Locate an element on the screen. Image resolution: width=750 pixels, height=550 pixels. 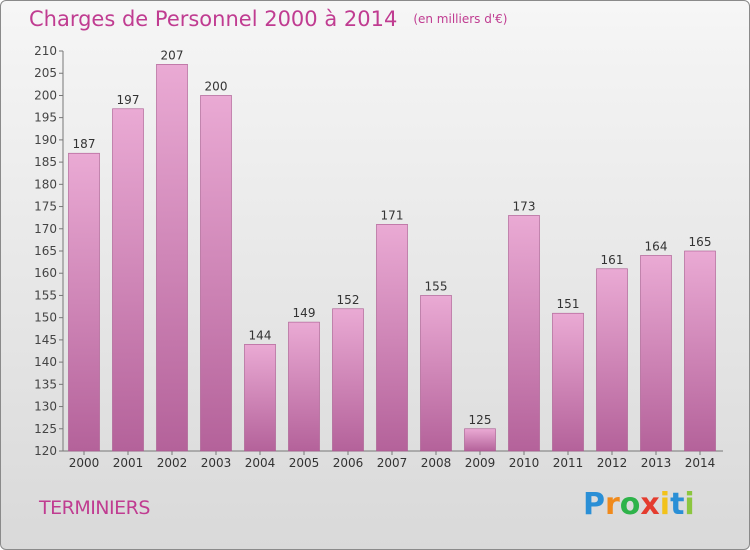
bar-2012 is located at coordinates (612, 360).